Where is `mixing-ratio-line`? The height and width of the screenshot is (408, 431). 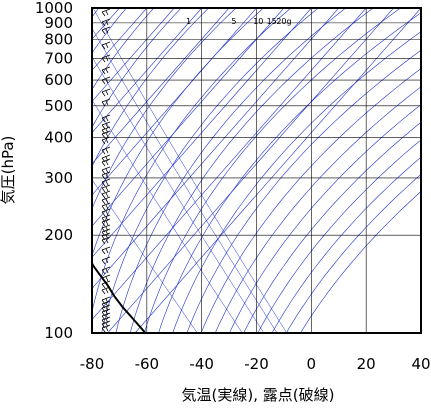 mixing-ratio-line is located at coordinates (145, 256).